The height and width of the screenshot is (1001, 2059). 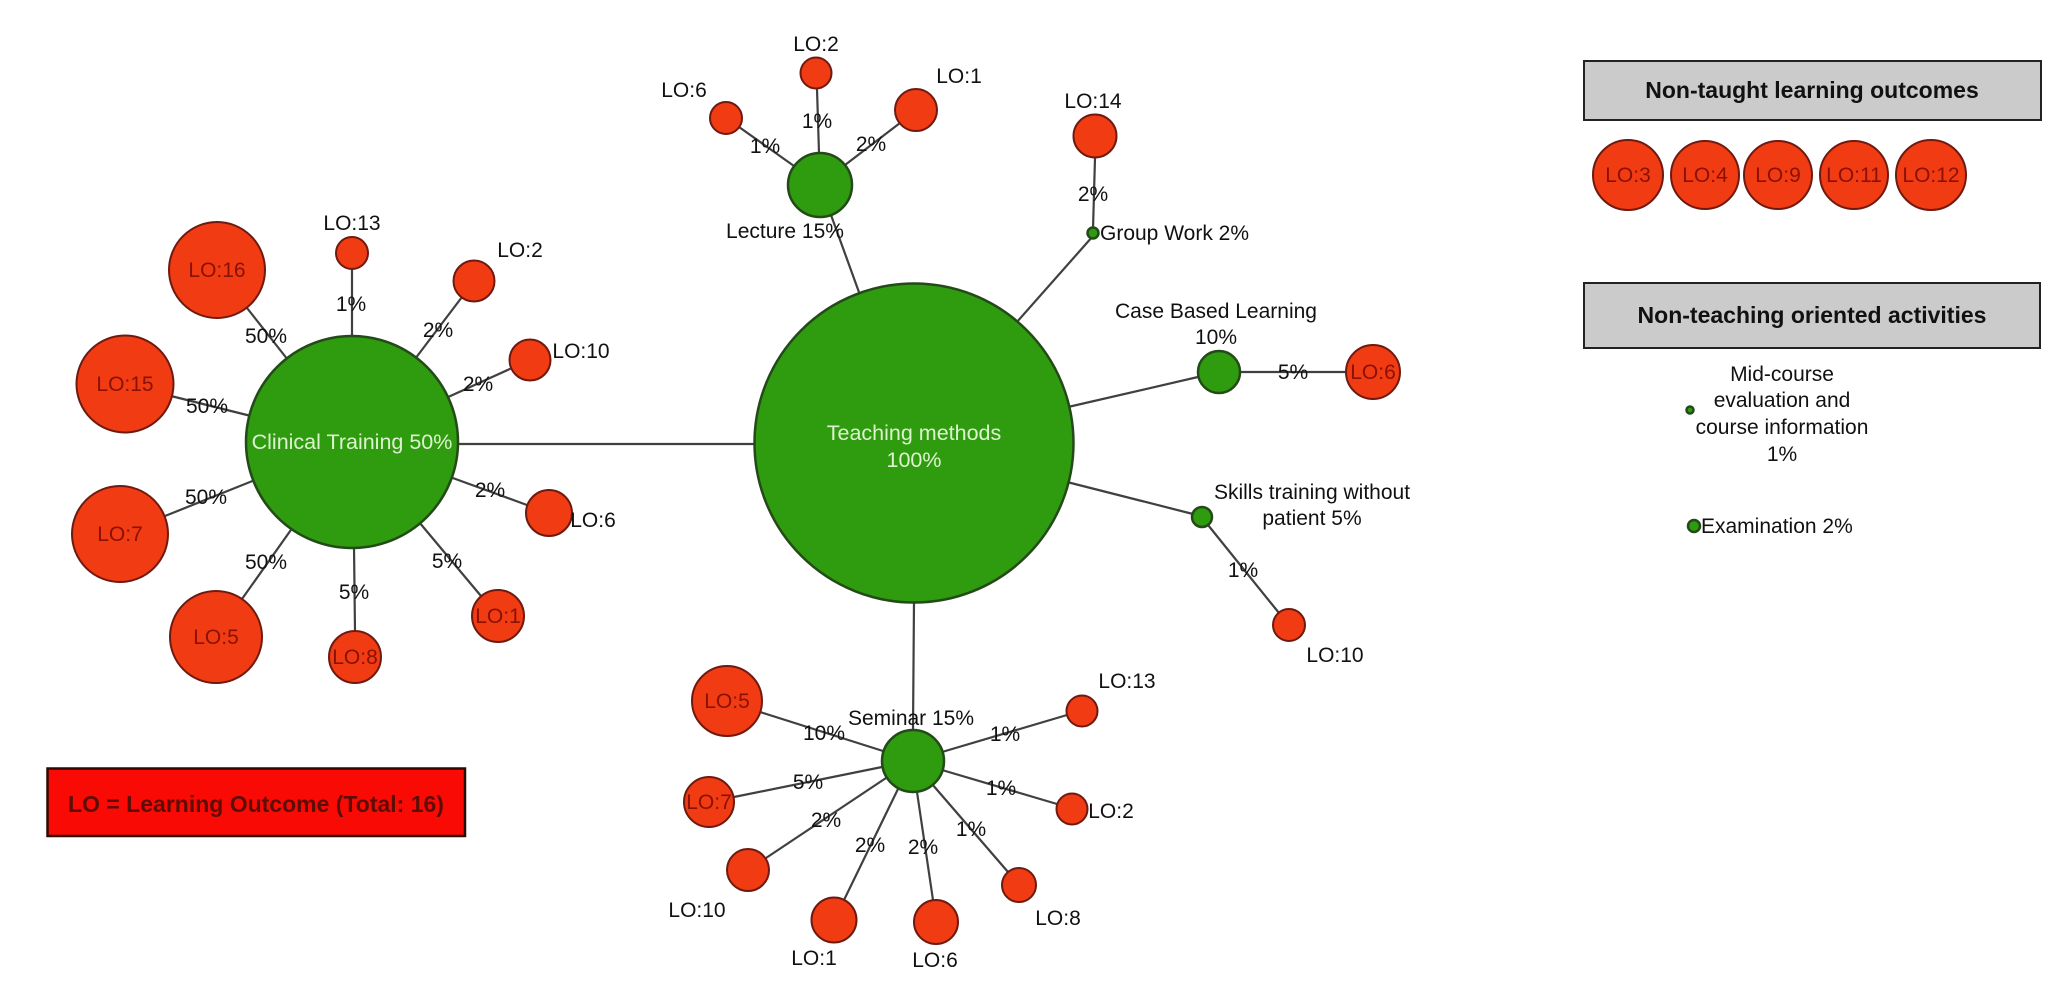 What do you see at coordinates (1854, 175) in the screenshot?
I see `svg-text: LO:11` at bounding box center [1854, 175].